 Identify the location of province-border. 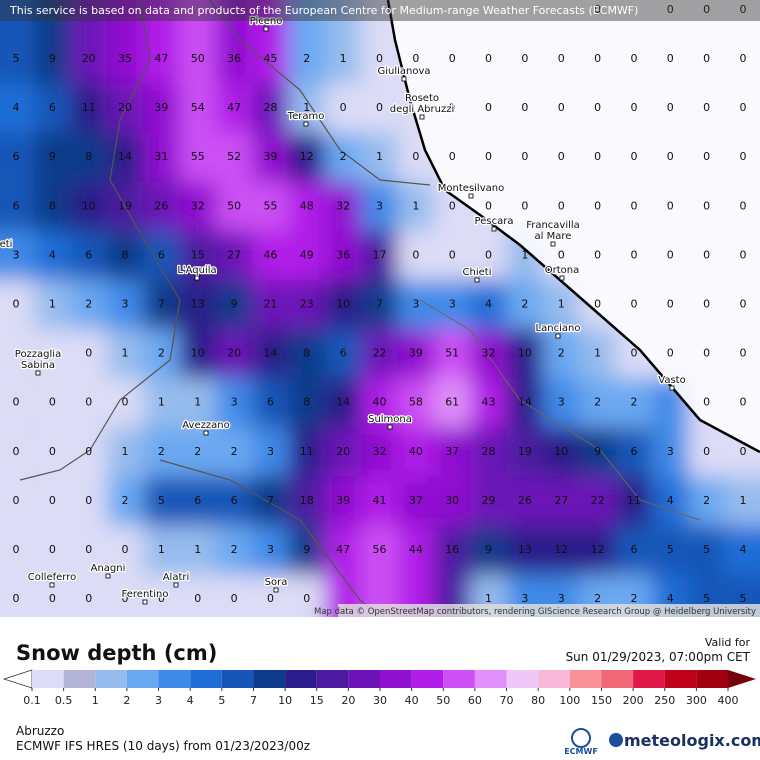
(320, 93).